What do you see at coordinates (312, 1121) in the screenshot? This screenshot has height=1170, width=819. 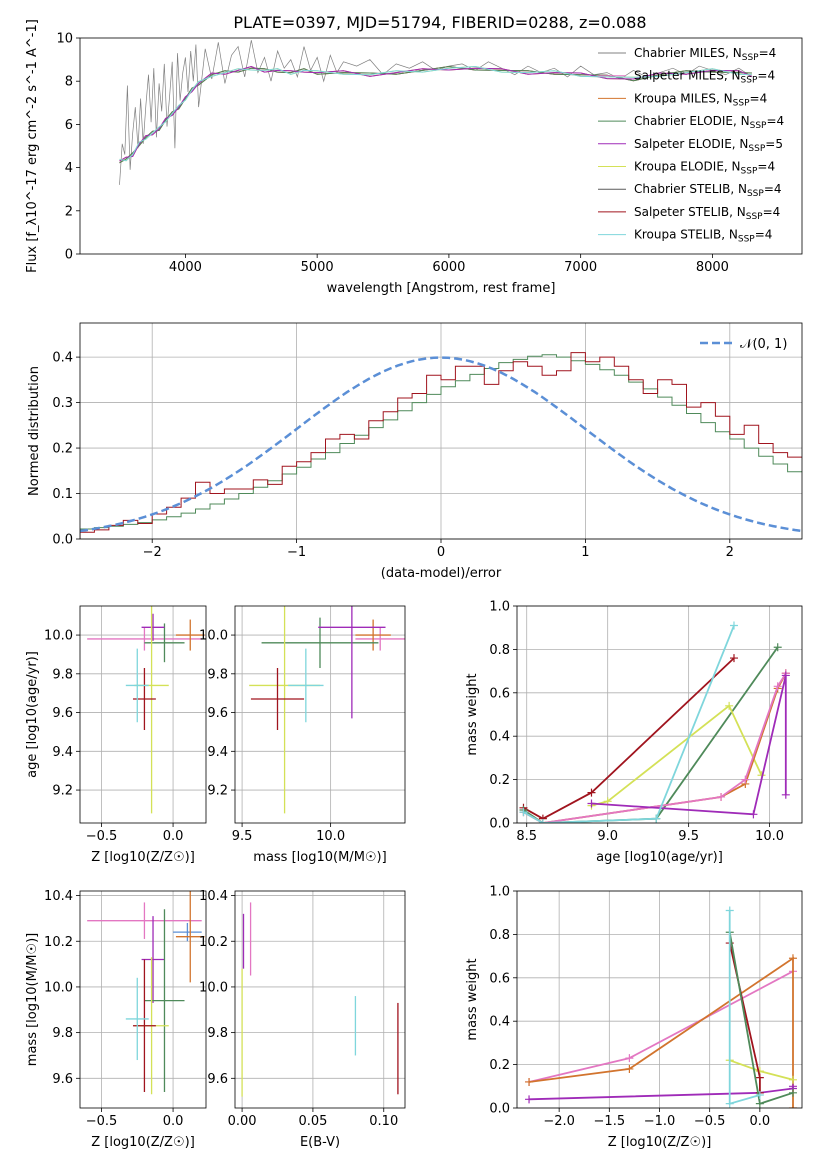 I see `x-tick-label: 0.05` at bounding box center [312, 1121].